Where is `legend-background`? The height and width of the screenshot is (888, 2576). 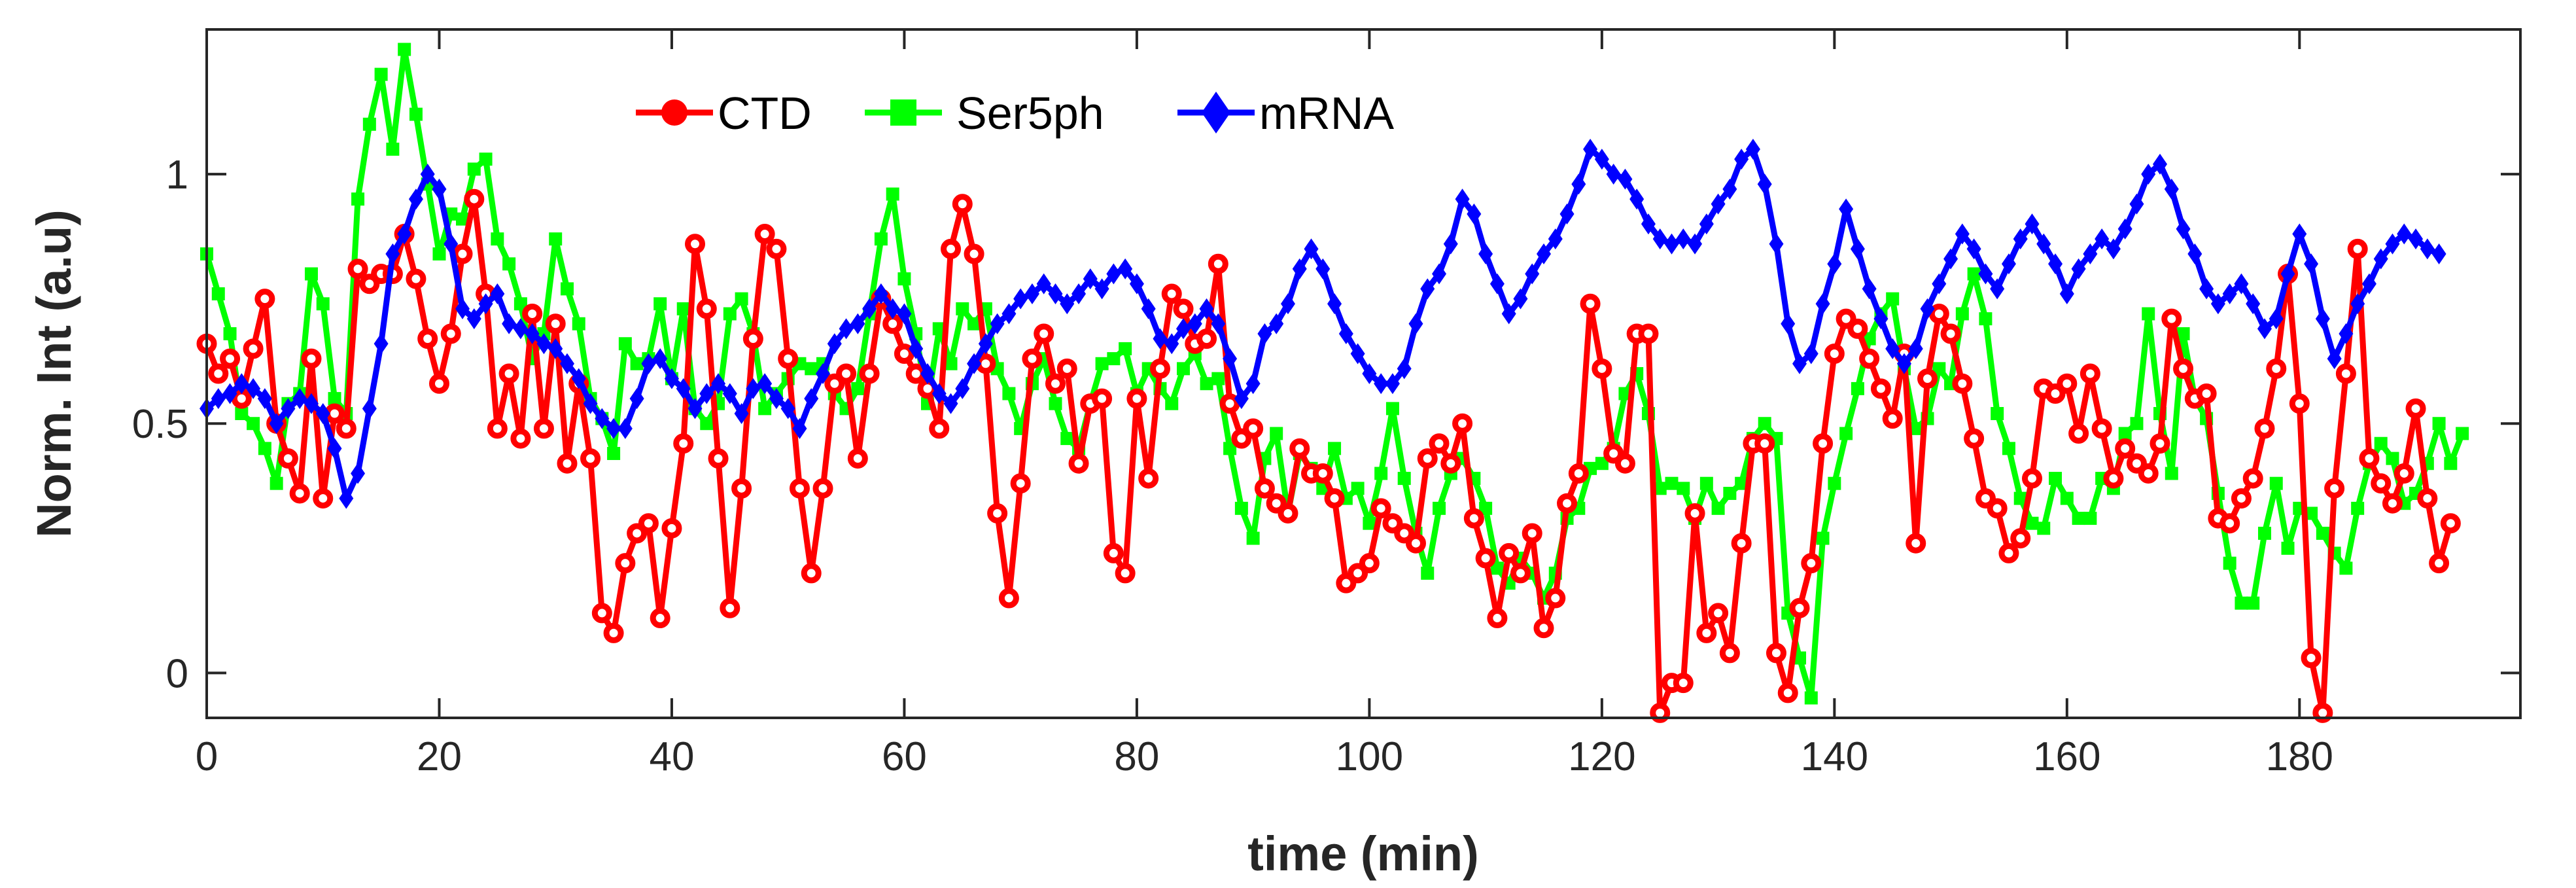
legend-background is located at coordinates (1050, 111).